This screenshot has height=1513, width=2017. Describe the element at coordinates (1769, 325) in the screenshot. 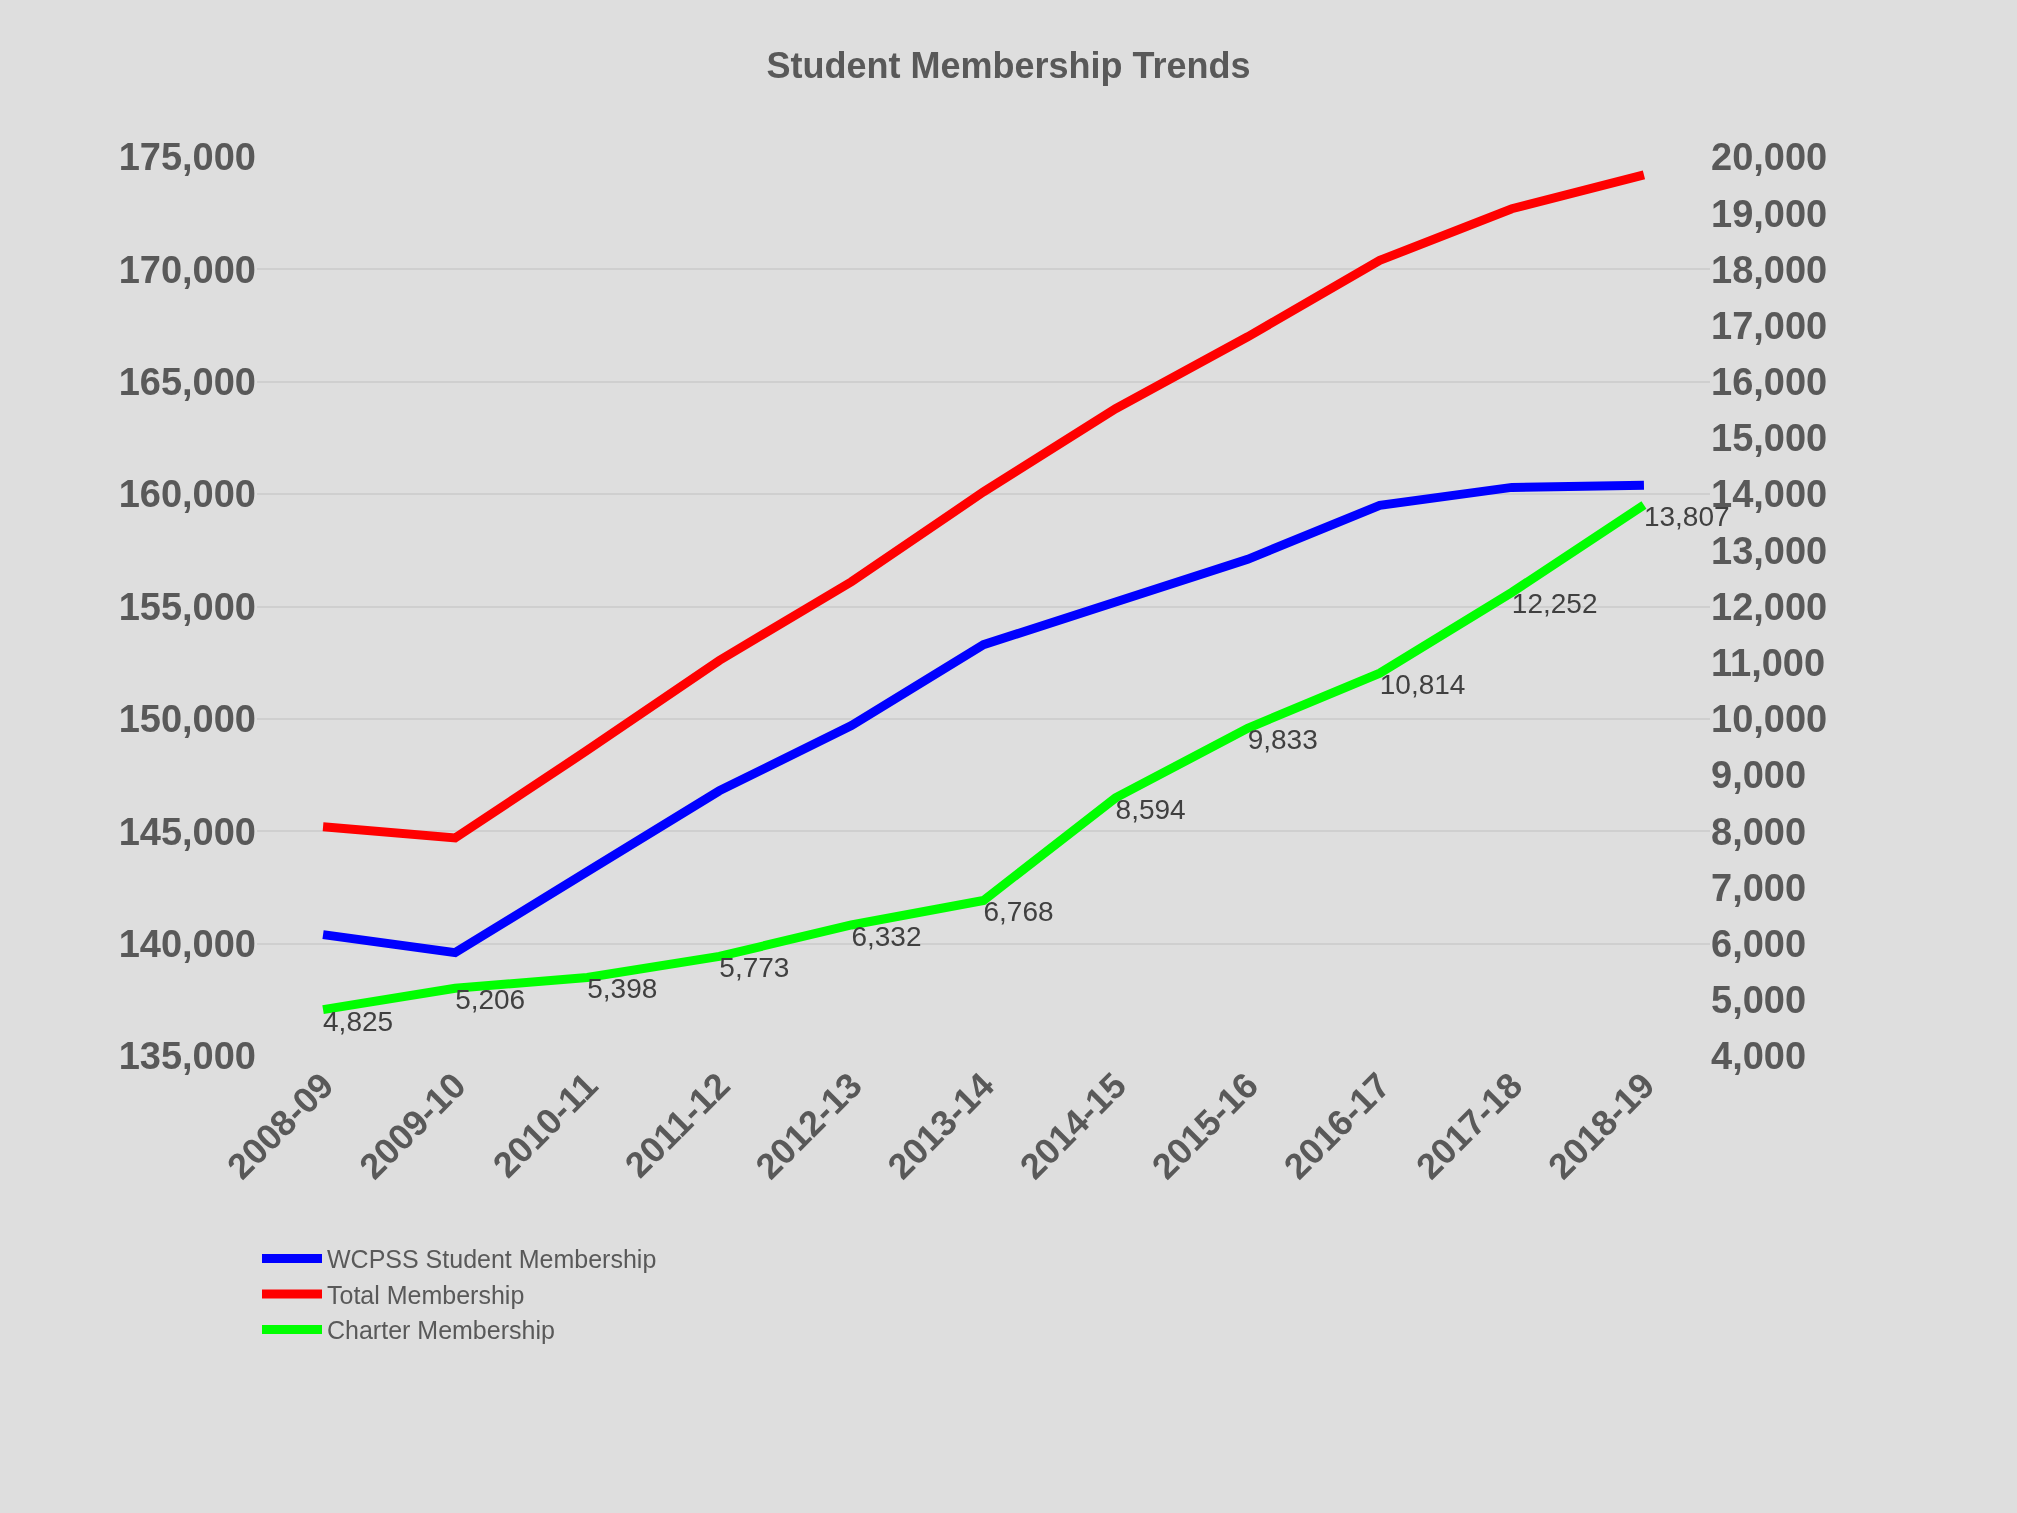

I see `y2-tick-label: 17,000` at that location.